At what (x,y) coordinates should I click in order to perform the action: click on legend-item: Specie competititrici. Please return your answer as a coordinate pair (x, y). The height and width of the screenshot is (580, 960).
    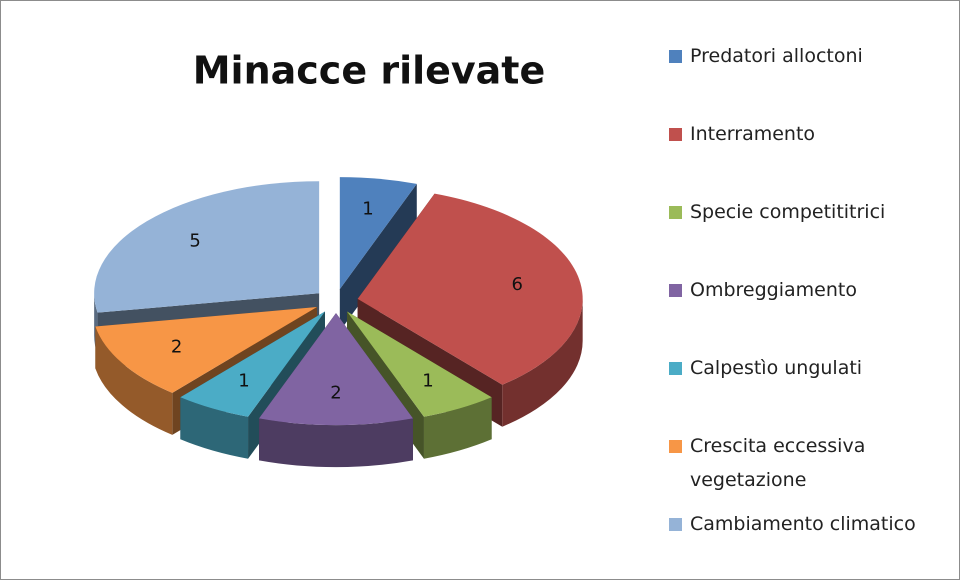
    Looking at the image, I should click on (811, 234).